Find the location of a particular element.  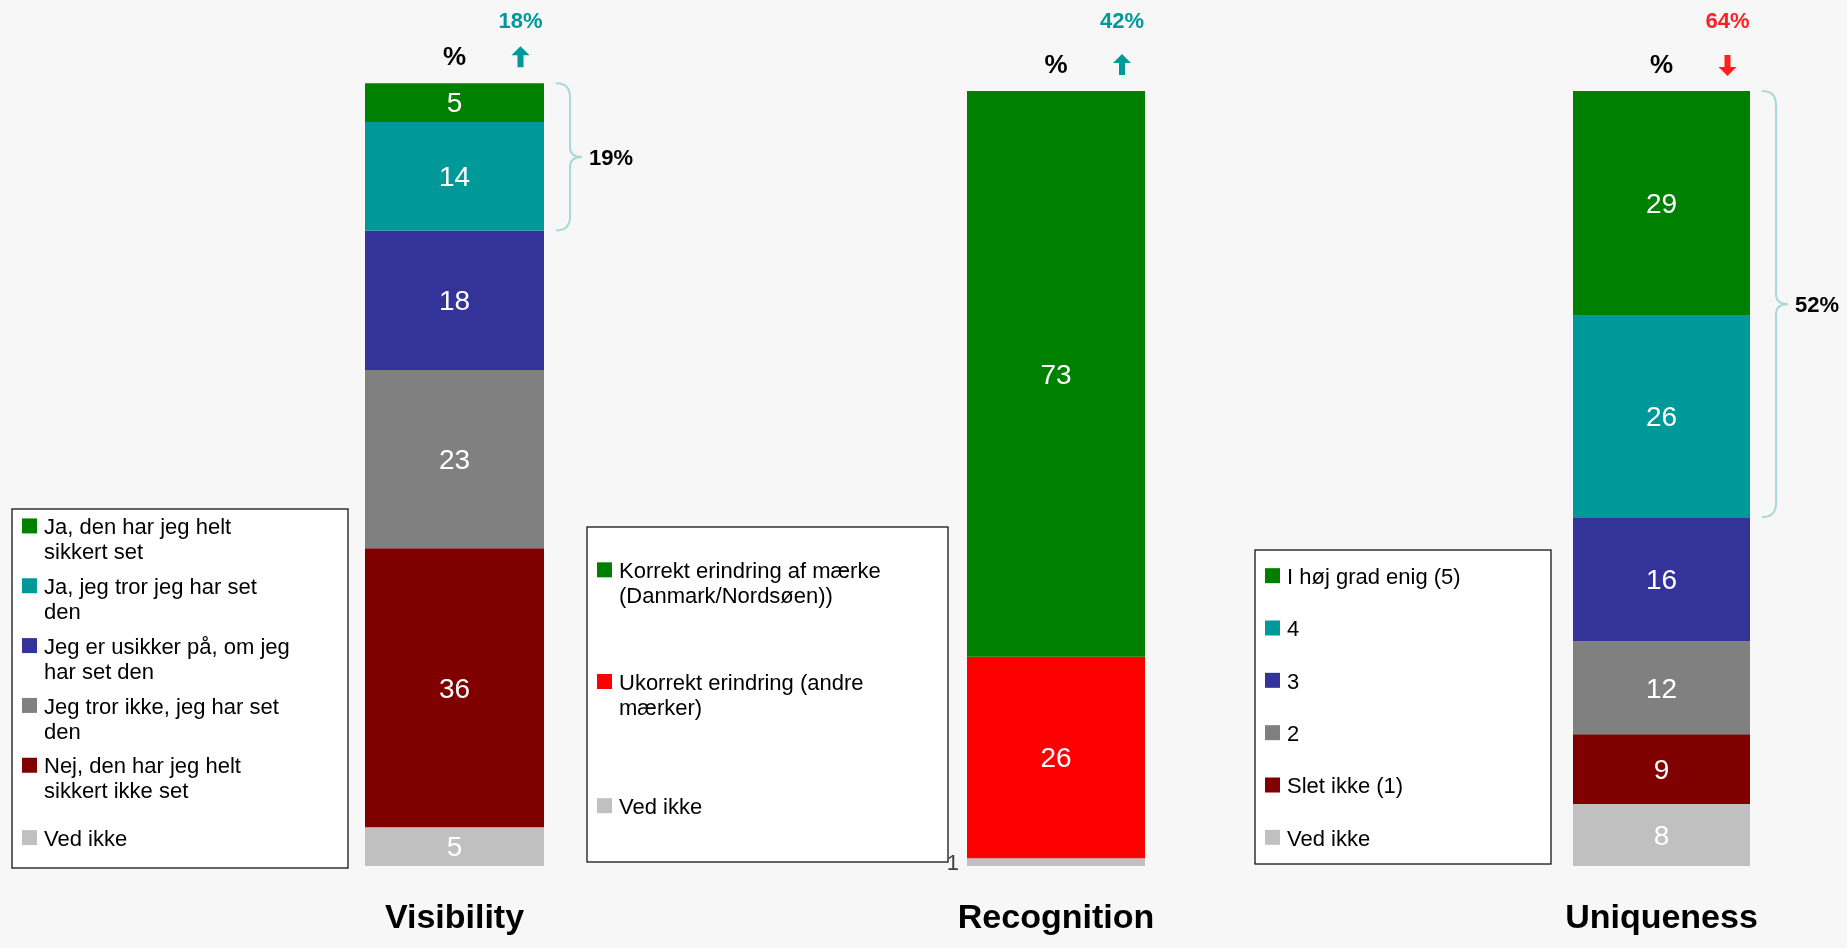

legend-label: Jeg er usikker på, om jeg har set den is located at coordinates (167, 658).